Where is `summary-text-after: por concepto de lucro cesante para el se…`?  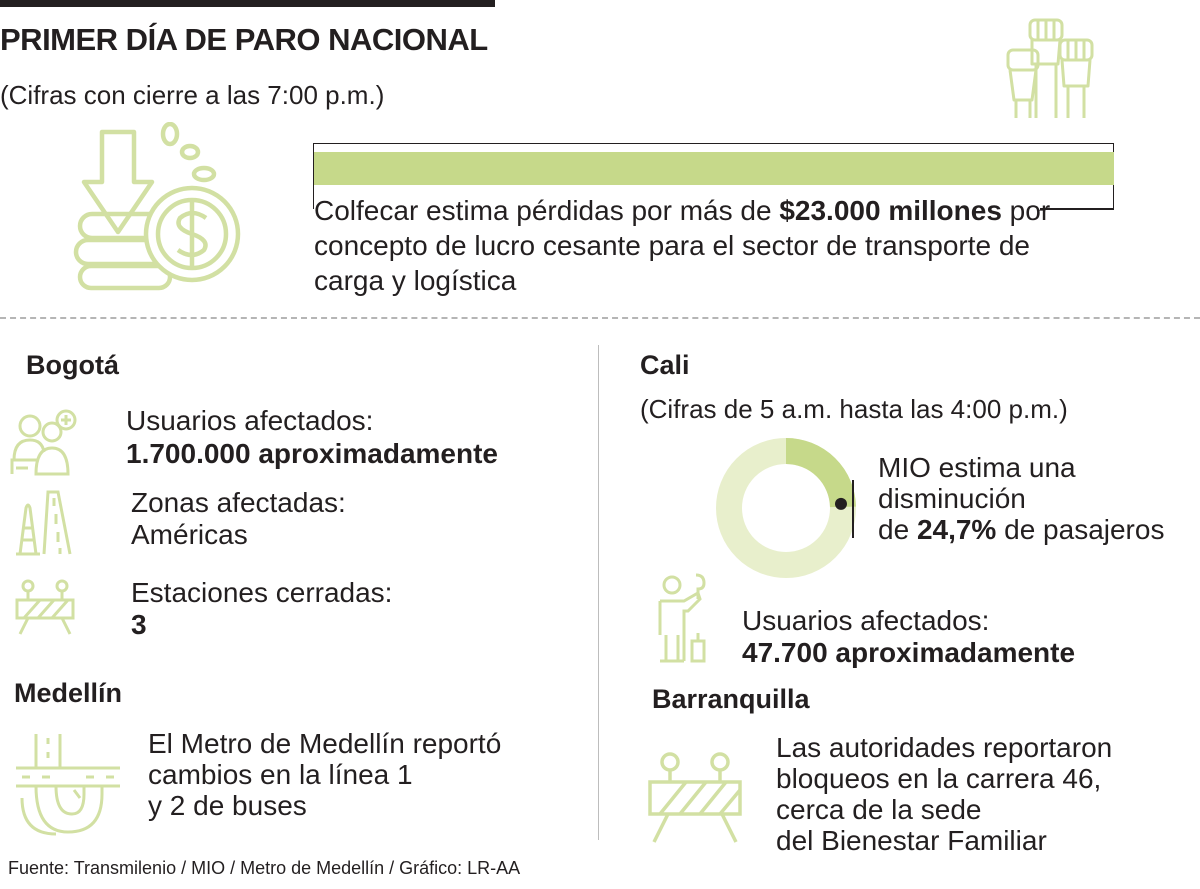
summary-text-after: por concepto de lucro cesante para el se… is located at coordinates (682, 245).